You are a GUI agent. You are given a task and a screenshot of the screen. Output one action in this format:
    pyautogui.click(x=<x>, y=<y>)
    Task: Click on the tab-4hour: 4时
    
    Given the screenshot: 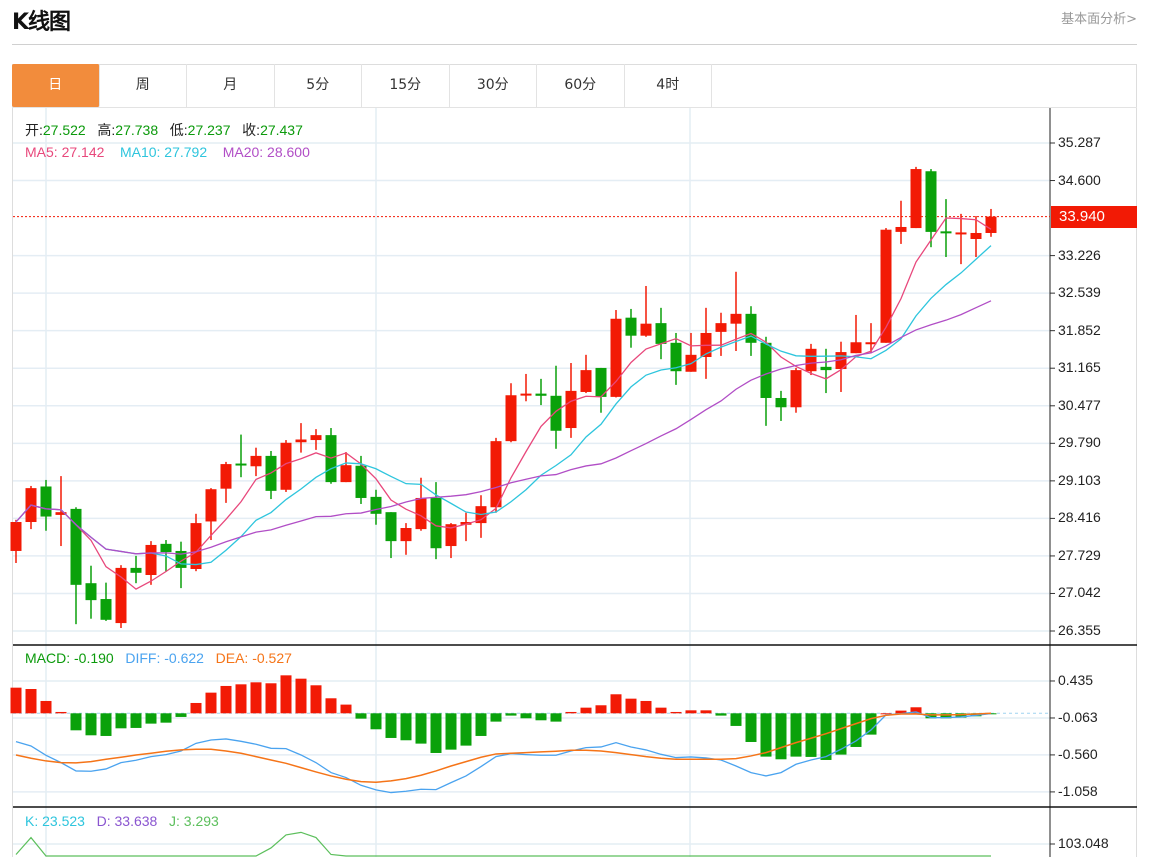 What is the action you would take?
    pyautogui.click(x=668, y=85)
    